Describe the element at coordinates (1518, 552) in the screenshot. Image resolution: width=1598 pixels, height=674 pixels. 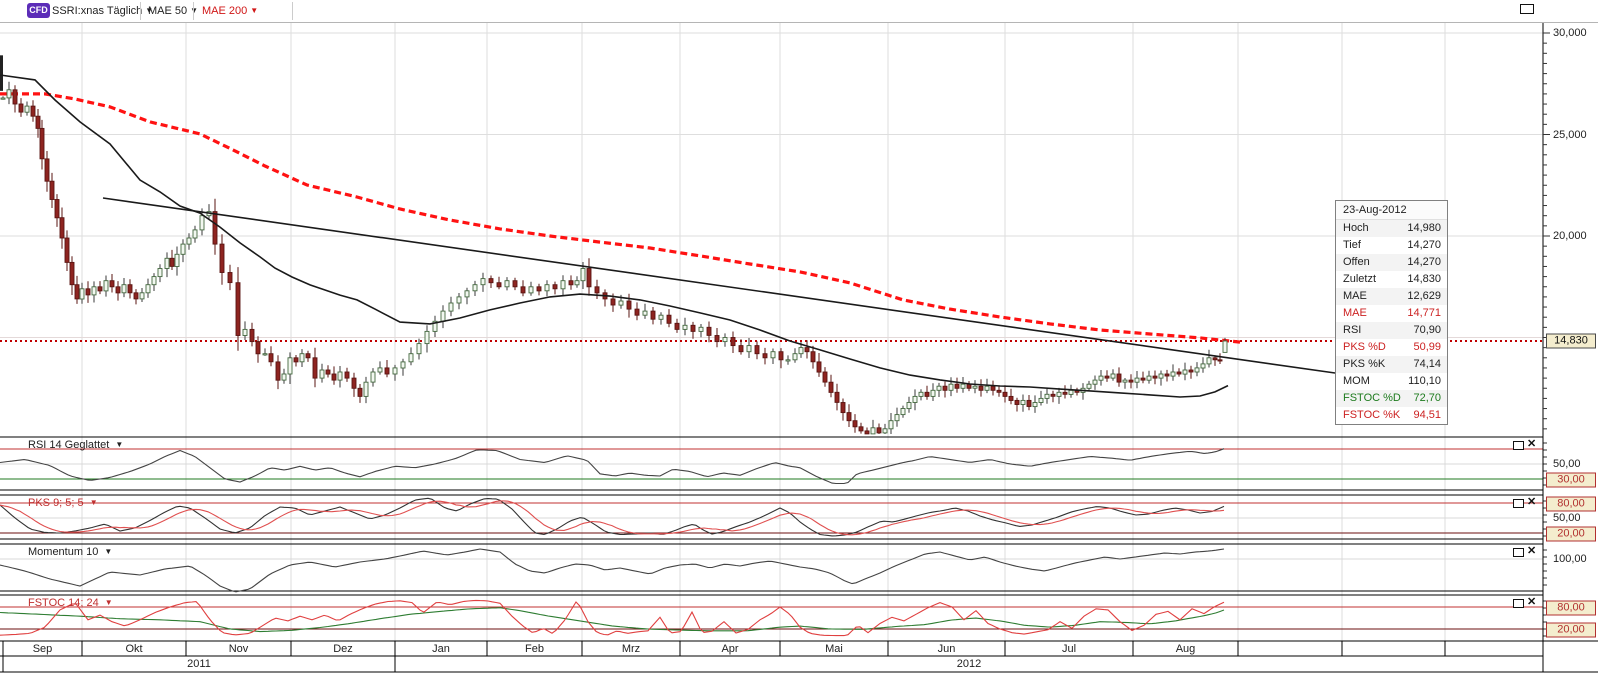
I see `panel-restore-icon-mom` at that location.